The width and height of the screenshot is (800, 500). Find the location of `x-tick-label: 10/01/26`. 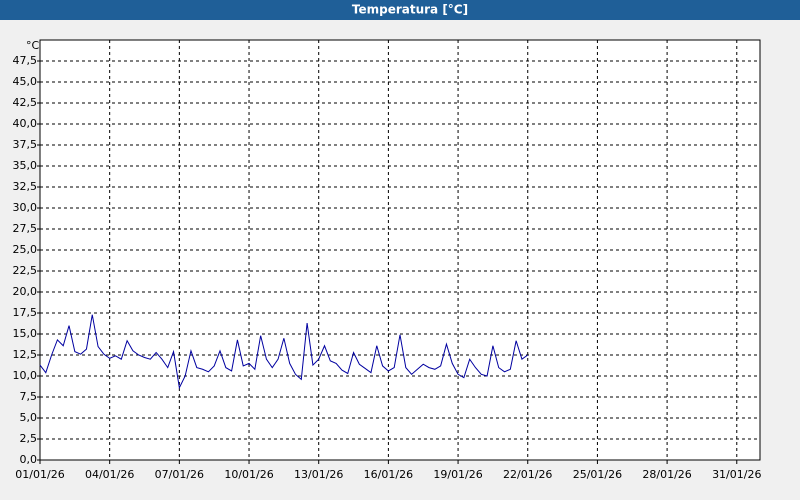

x-tick-label: 10/01/26 is located at coordinates (248, 474).